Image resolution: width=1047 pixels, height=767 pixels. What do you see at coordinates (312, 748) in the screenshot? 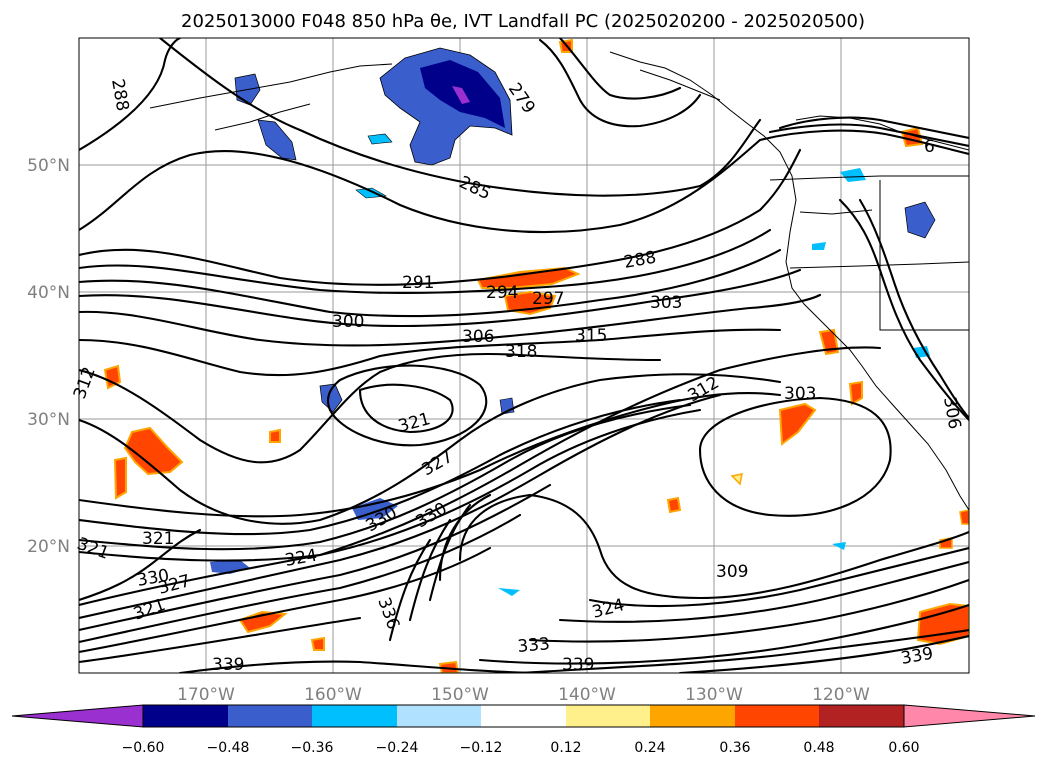
I see `colorbar-tick-label: −0.36` at bounding box center [312, 748].